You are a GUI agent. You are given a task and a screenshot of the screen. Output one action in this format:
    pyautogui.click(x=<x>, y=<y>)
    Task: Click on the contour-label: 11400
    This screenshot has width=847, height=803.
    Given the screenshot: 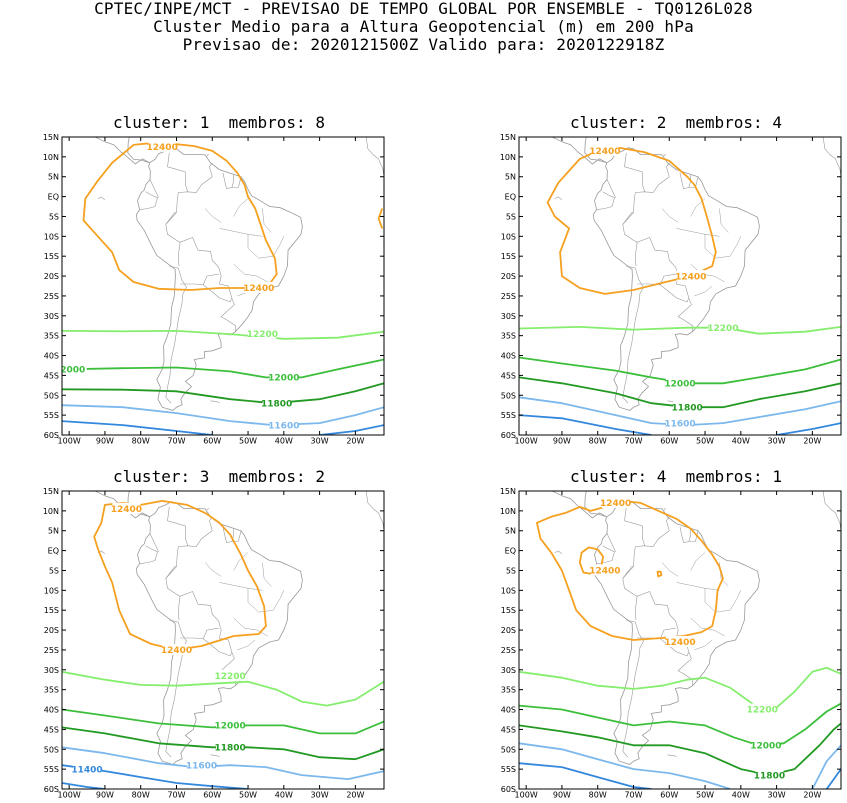 What is the action you would take?
    pyautogui.click(x=86, y=770)
    